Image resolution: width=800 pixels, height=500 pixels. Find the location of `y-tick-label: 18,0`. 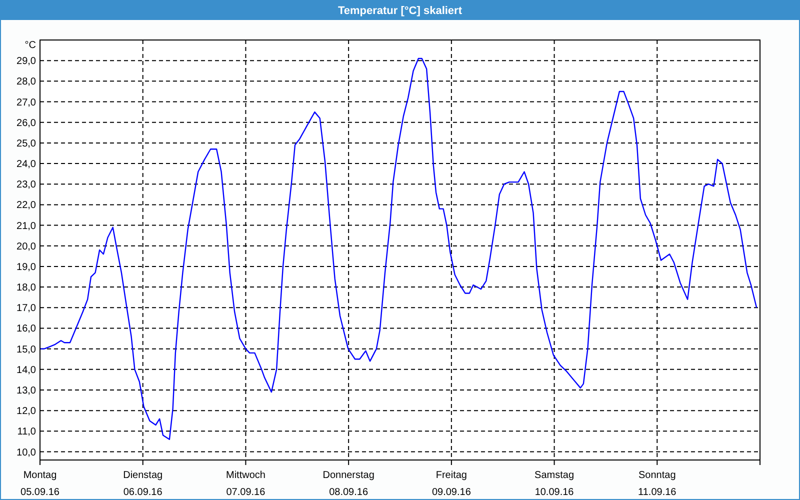

y-tick-label: 18,0 is located at coordinates (26, 288).